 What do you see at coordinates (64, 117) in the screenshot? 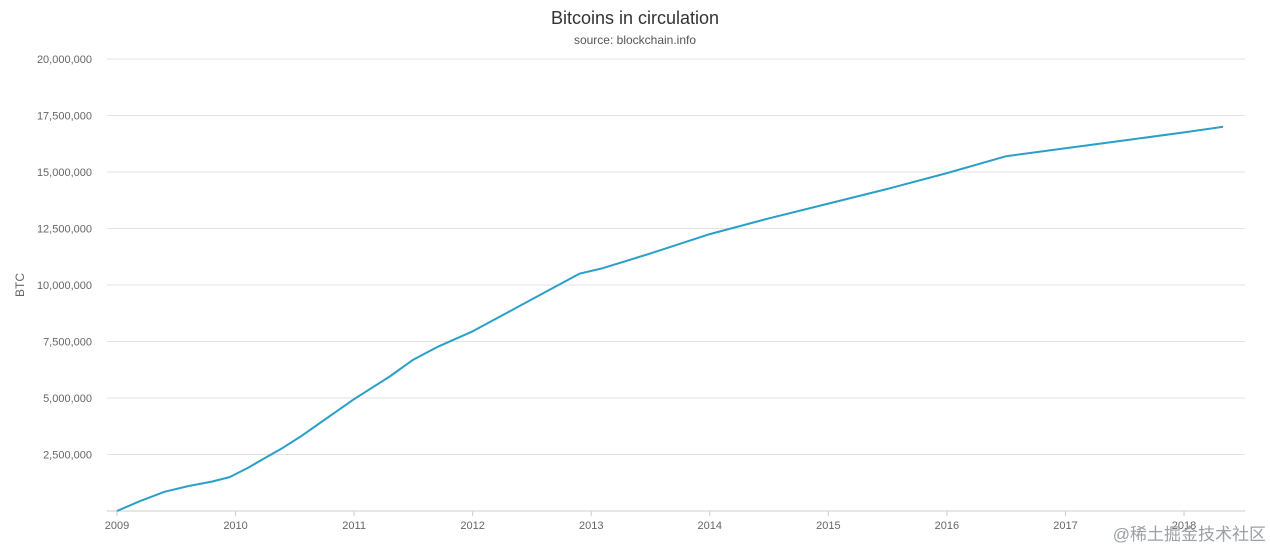
I see `y-tick-label: 17,500,000` at bounding box center [64, 117].